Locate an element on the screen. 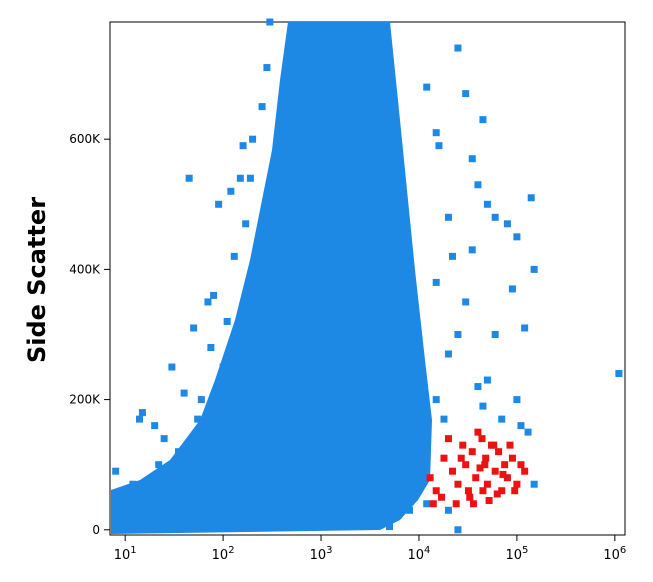 Image resolution: width=653 pixels, height=582 pixels. y-tick-label: 0 is located at coordinates (96, 530).